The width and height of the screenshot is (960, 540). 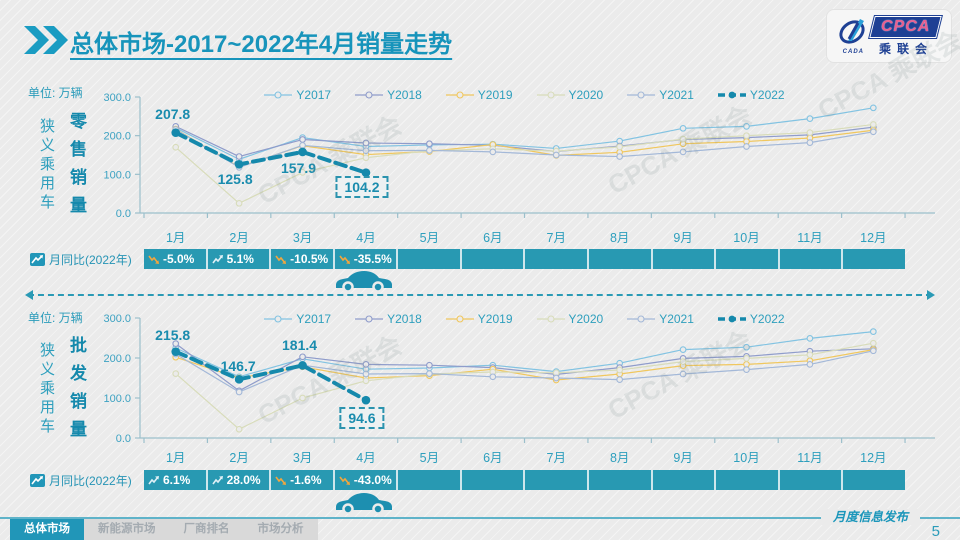 What do you see at coordinates (676, 95) in the screenshot?
I see `legend-label: Y2021` at bounding box center [676, 95].